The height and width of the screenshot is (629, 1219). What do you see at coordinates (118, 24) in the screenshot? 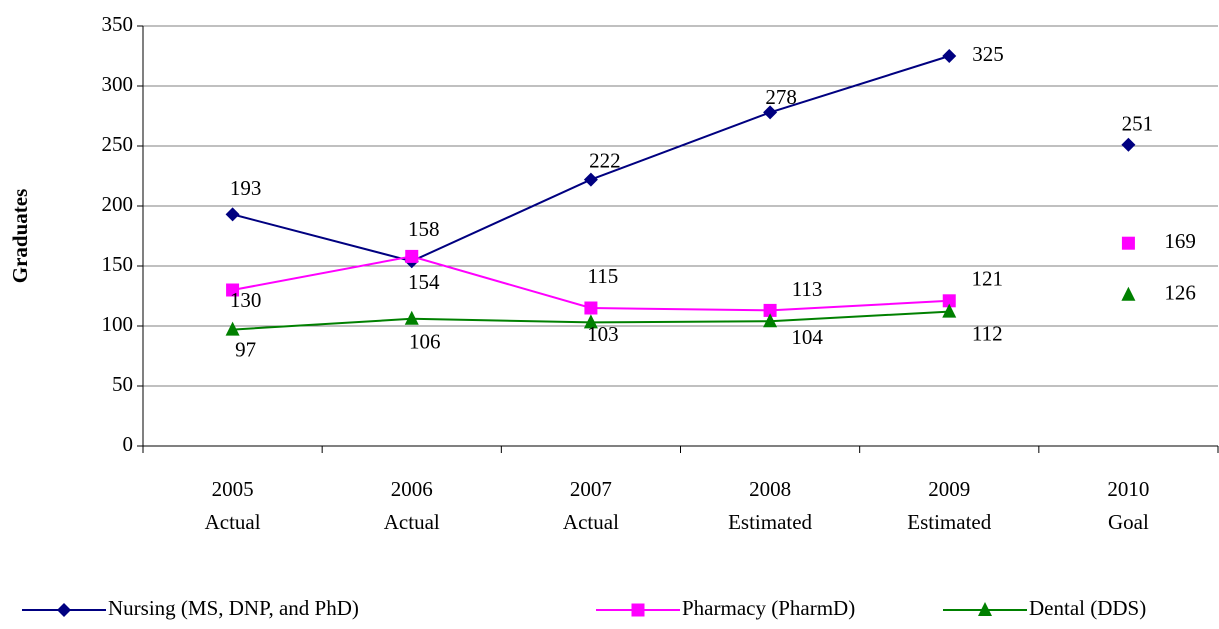
I see `y-tick-label: 350` at bounding box center [118, 24].